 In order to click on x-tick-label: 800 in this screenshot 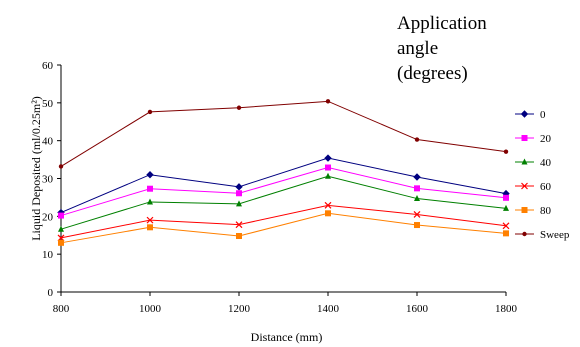, I will do `click(61, 309)`.